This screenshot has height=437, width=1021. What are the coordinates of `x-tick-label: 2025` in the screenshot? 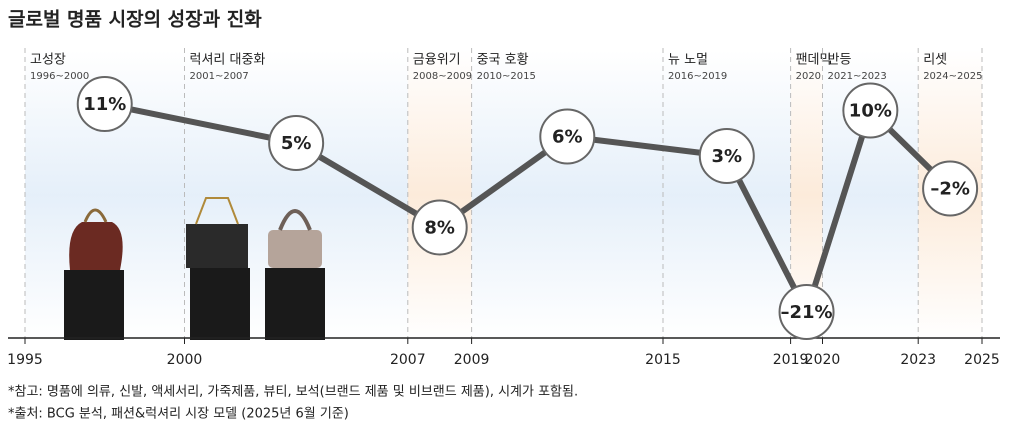 It's located at (982, 360).